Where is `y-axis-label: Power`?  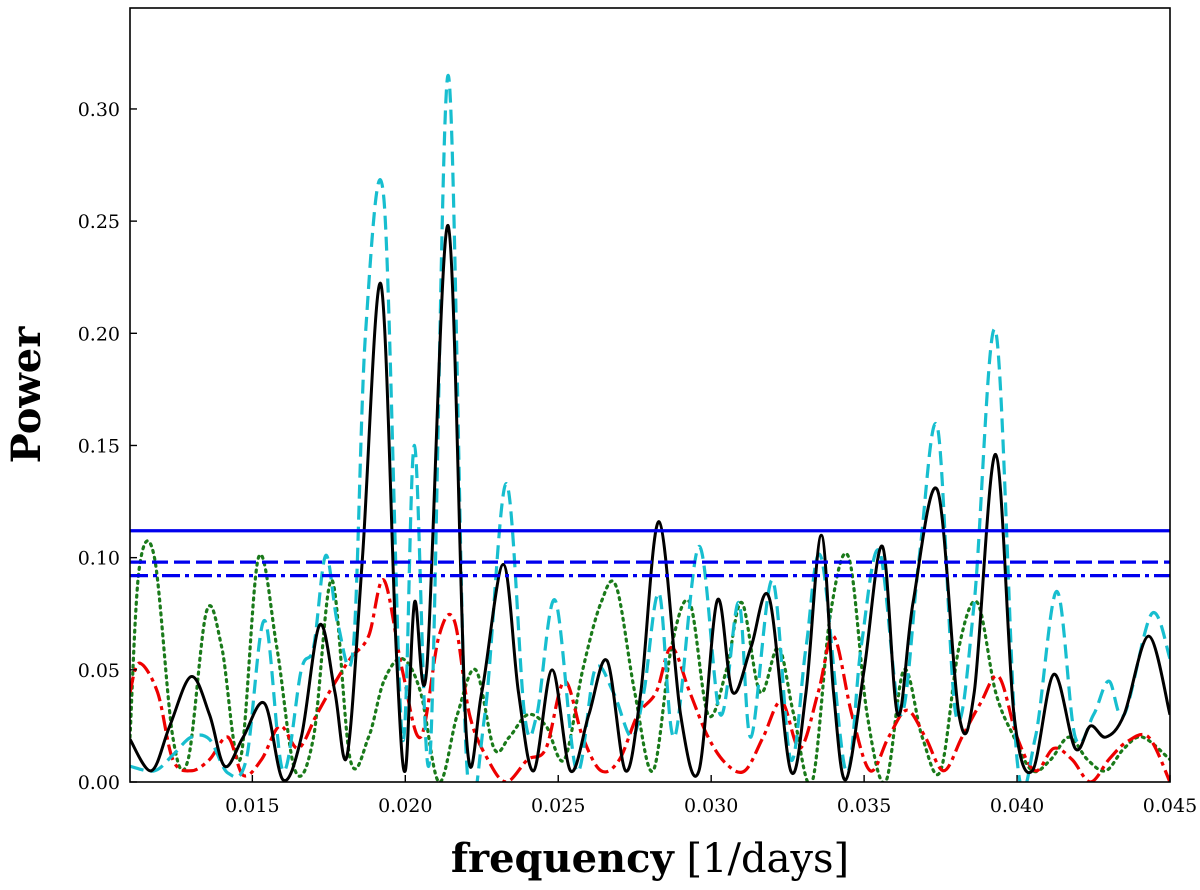
y-axis-label: Power is located at coordinates (26, 395).